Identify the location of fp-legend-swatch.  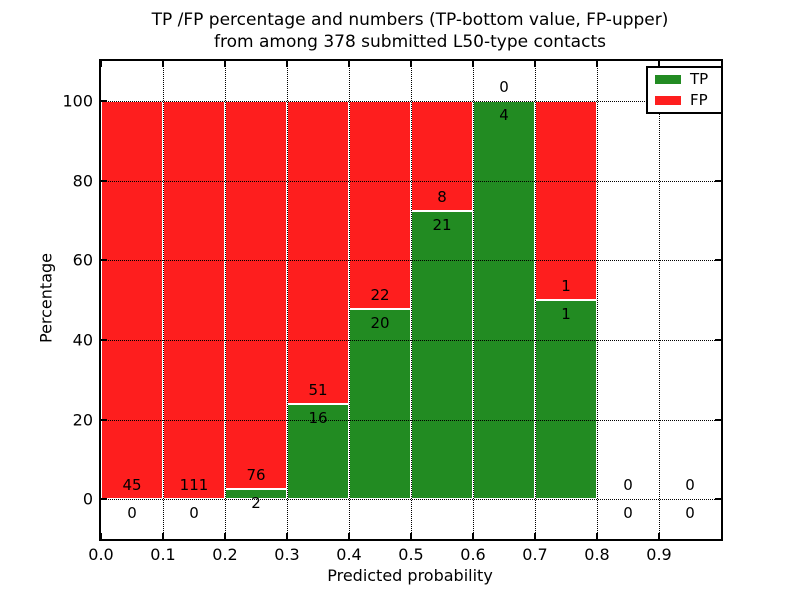
(668, 100).